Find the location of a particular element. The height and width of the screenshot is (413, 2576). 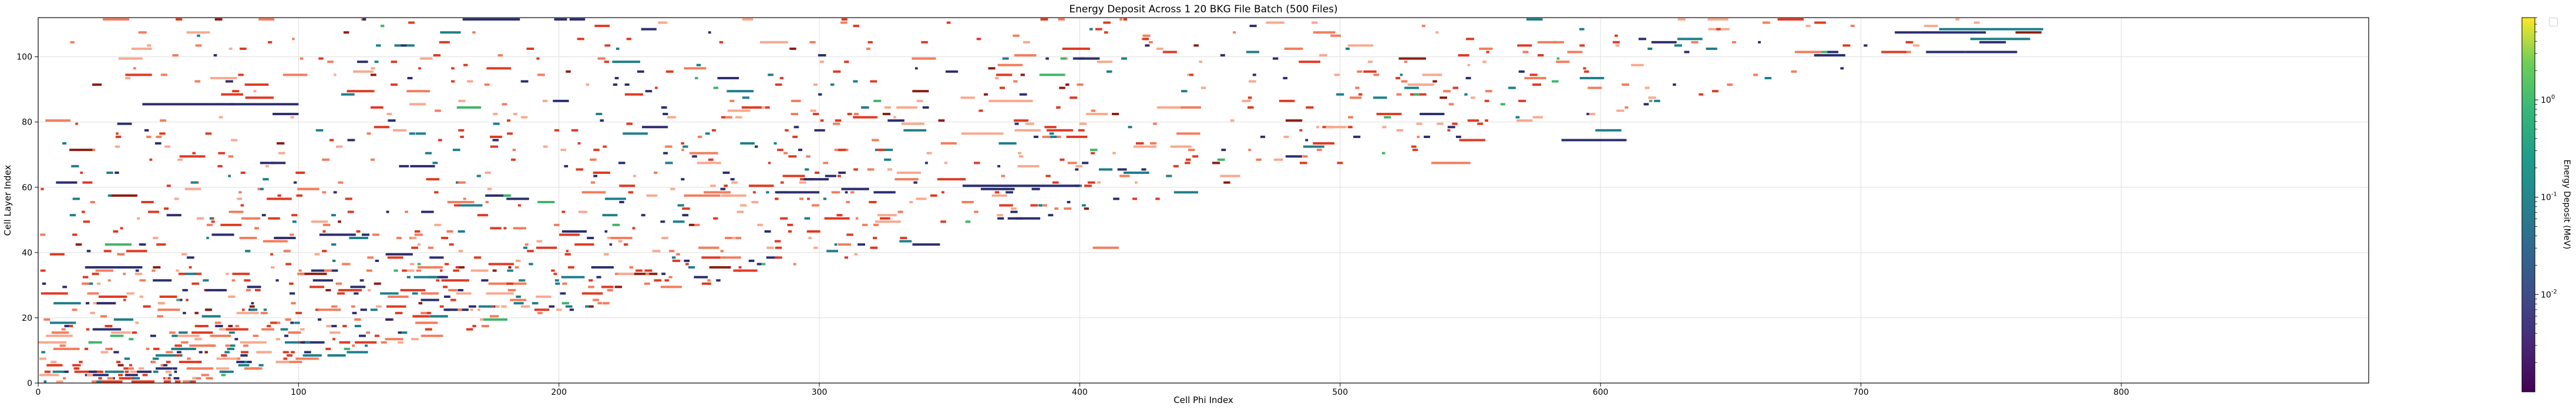

y-axis: 0 20 40 60 80 100 is located at coordinates (27, 220).